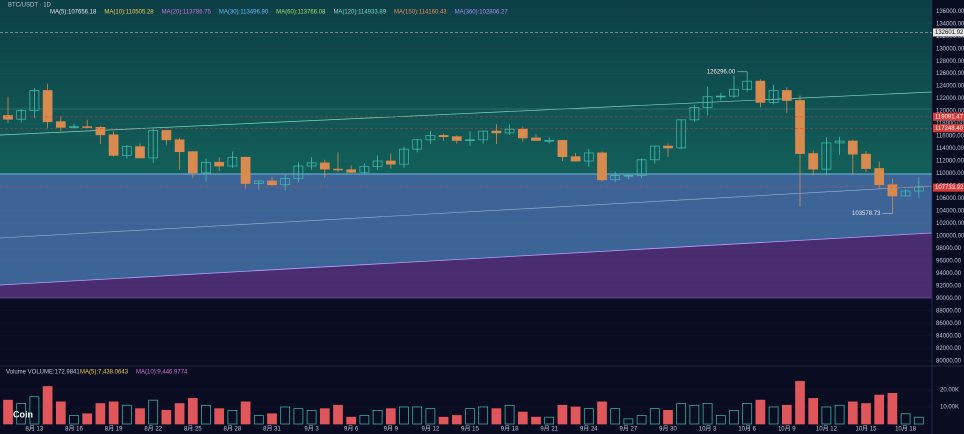 Image resolution: width=964 pixels, height=434 pixels. What do you see at coordinates (950, 37) in the screenshot?
I see `y-tick-label: 132000.00` at bounding box center [950, 37].